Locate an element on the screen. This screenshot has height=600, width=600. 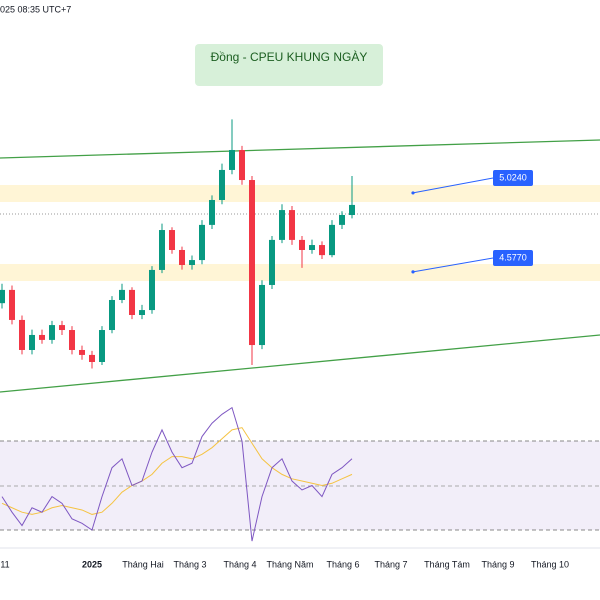
level-label: 4.5770 is located at coordinates (513, 257).